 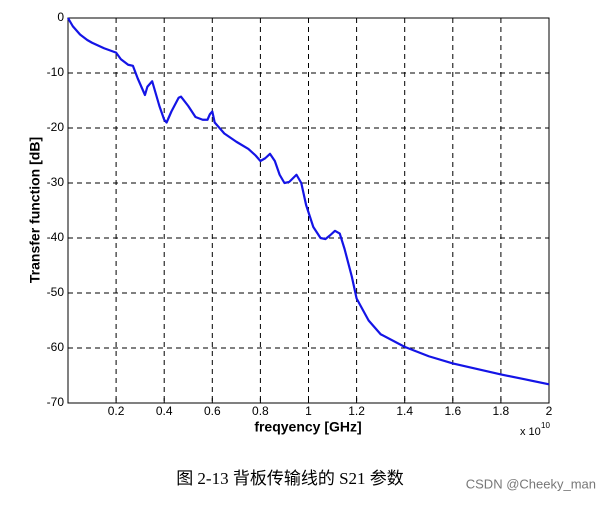 I want to click on y-tick-label: -40, so click(x=56, y=237).